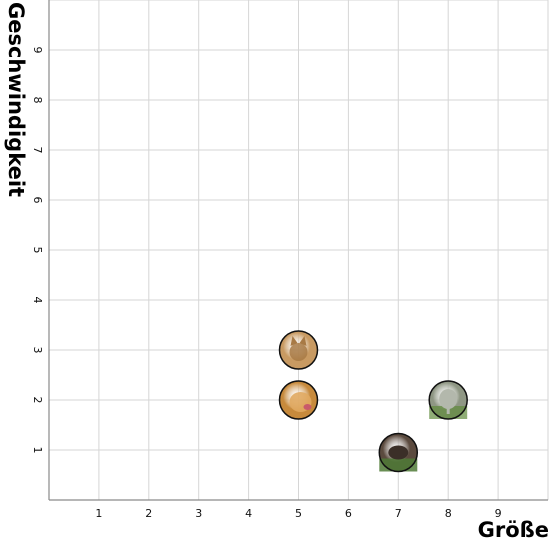 The image size is (551, 546). Describe the element at coordinates (37, 250) in the screenshot. I see `y-tick-label: 5` at that location.